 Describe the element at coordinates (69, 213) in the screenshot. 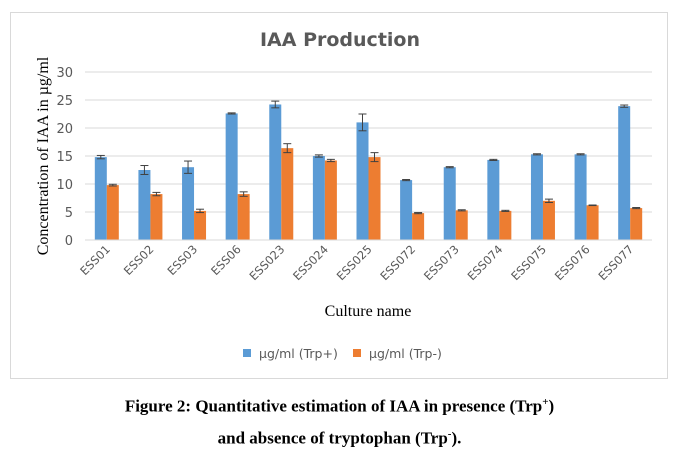

I see `y-tick-label: 5` at that location.